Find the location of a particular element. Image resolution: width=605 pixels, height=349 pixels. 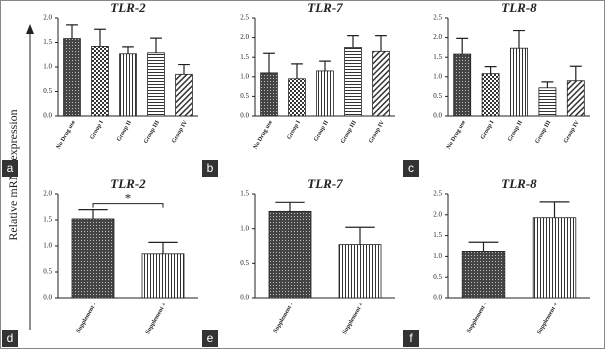

arrow-head is located at coordinates (30, 29).